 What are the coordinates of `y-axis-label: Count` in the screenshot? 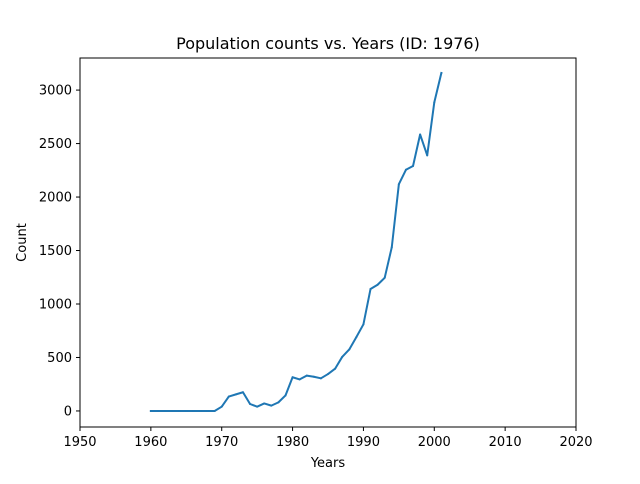 It's located at (22, 242).